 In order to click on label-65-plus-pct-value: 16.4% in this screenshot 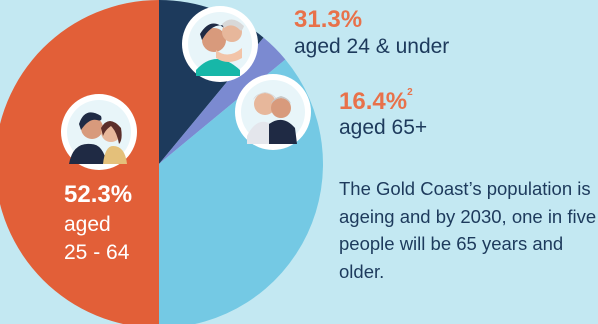, I will do `click(373, 101)`.